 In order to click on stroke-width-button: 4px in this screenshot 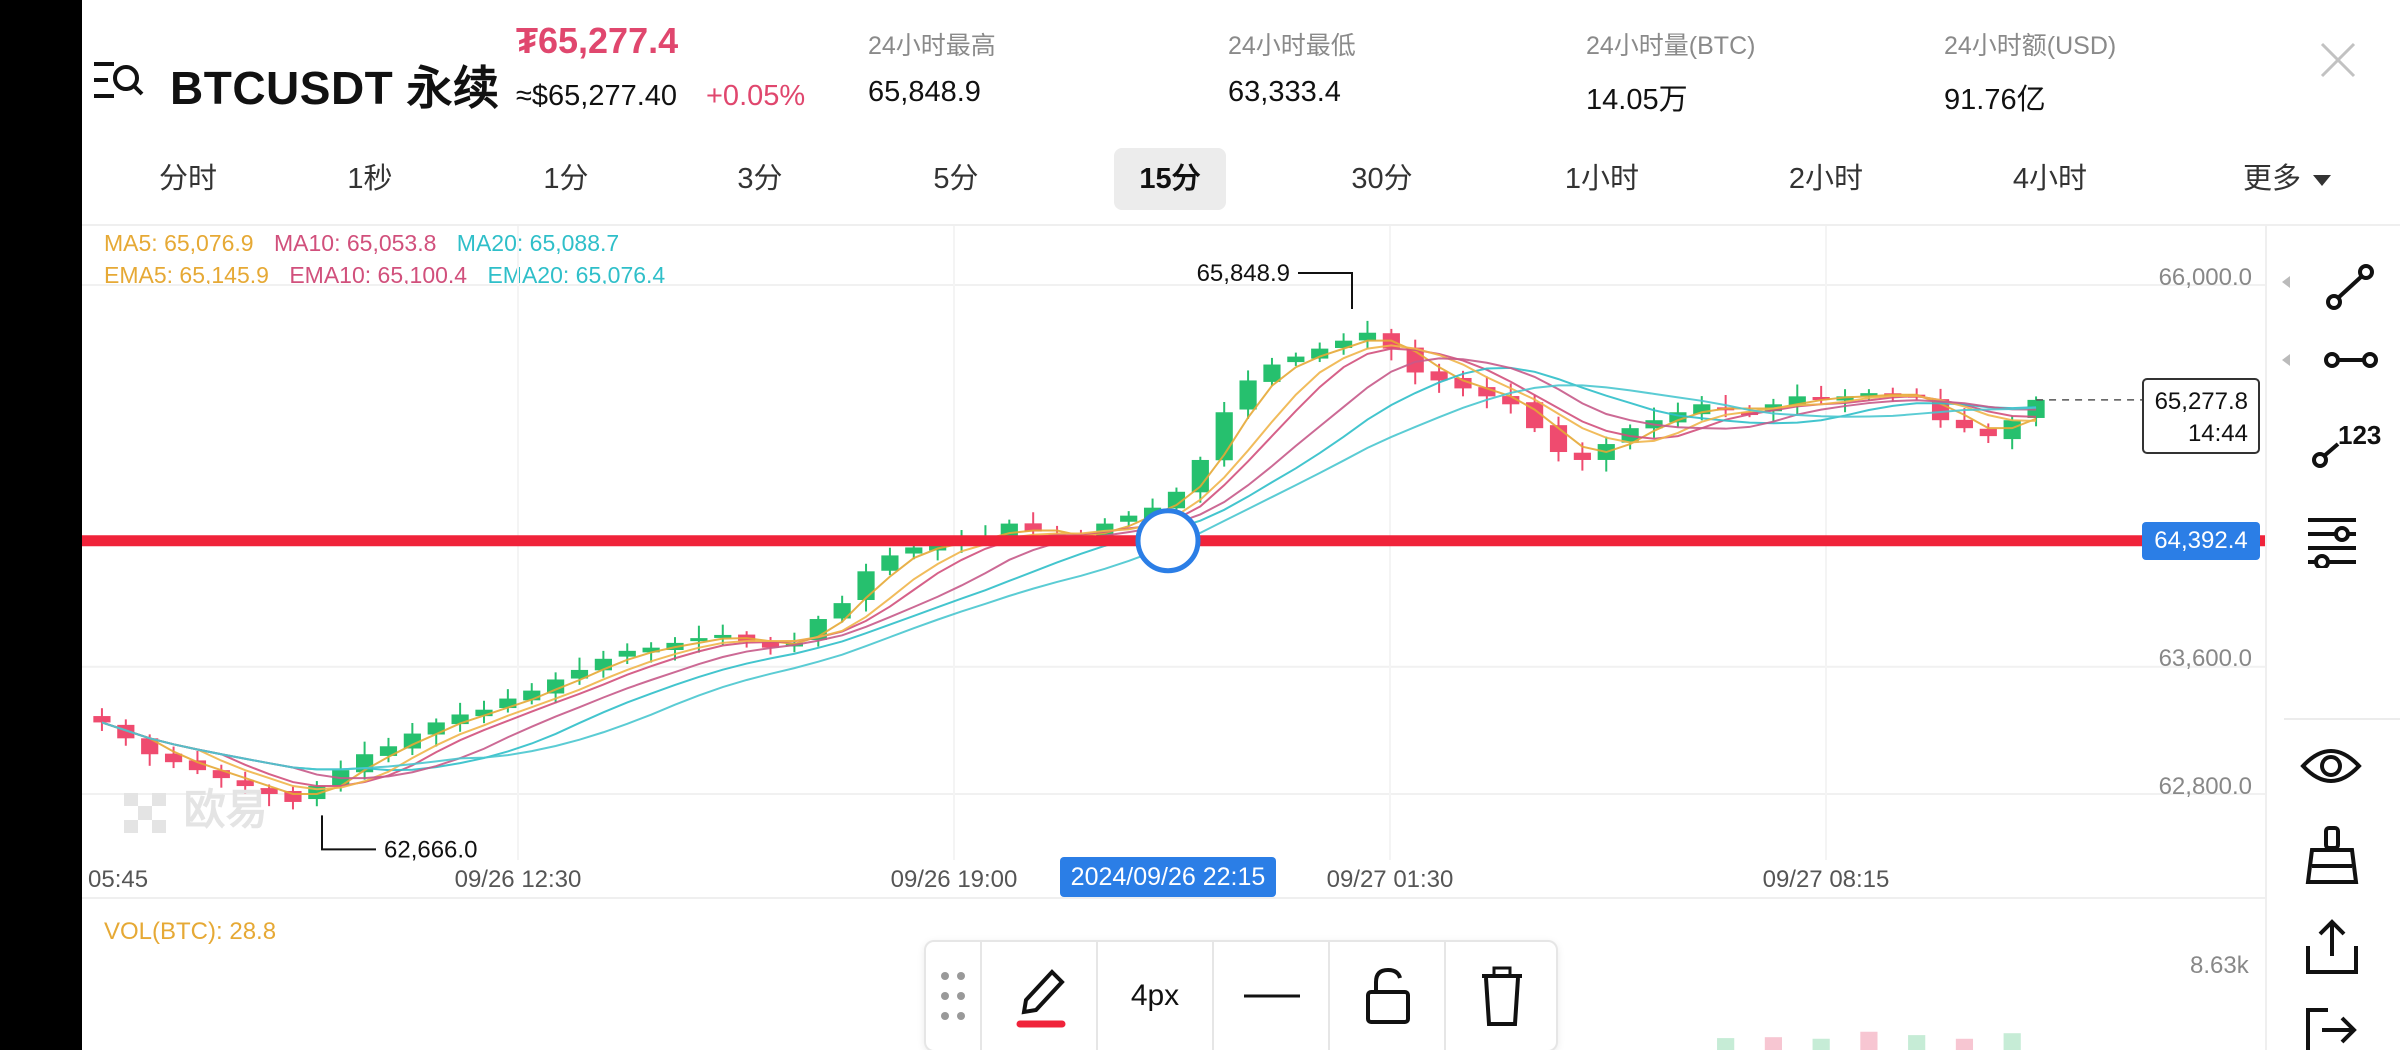, I will do `click(1154, 996)`.